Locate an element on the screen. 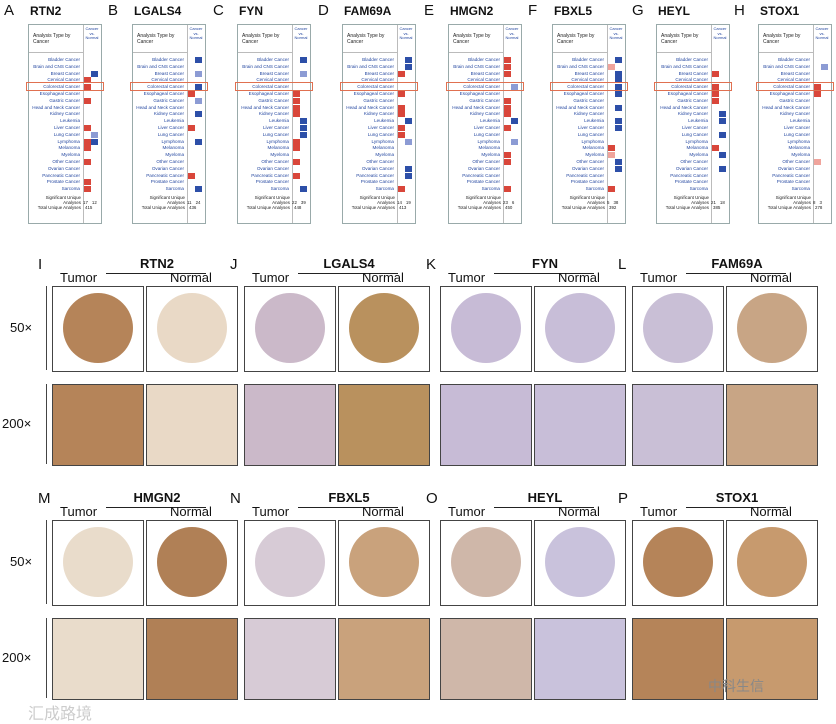 Image resolution: width=836 pixels, height=724 pixels. cancer-row: Pancreatic Cancer is located at coordinates (689, 175).